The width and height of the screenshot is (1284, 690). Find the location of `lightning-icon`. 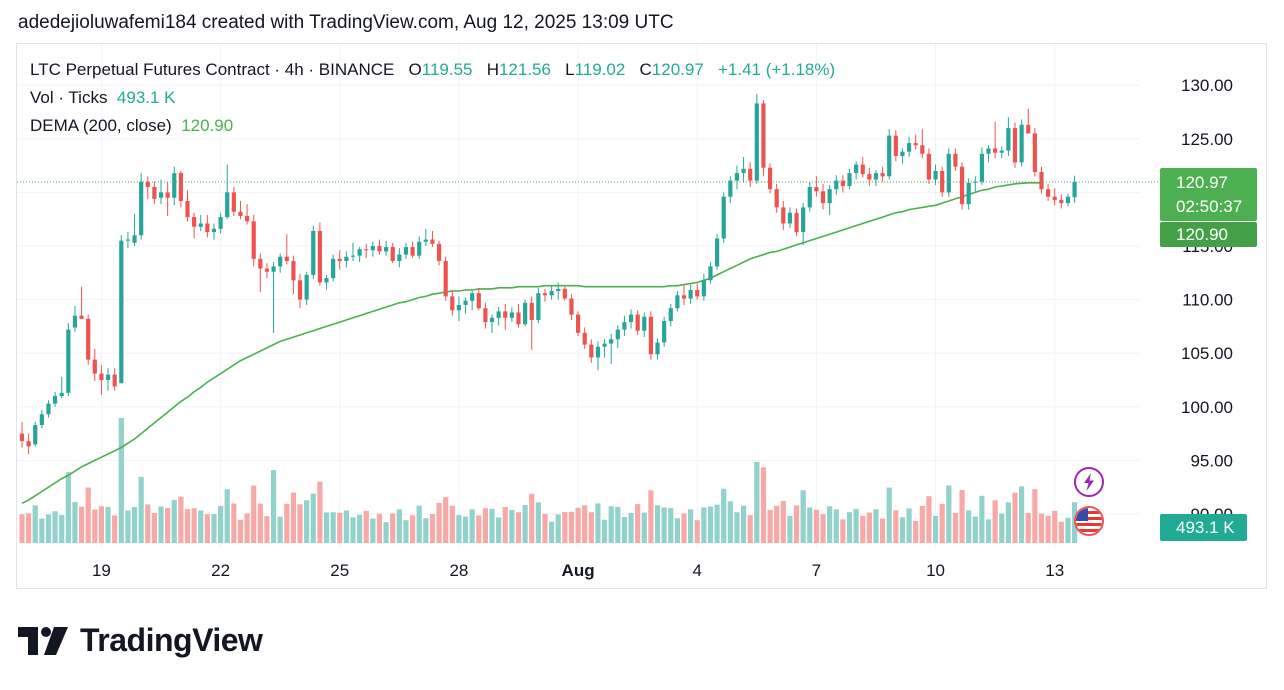

lightning-icon is located at coordinates (1089, 482).